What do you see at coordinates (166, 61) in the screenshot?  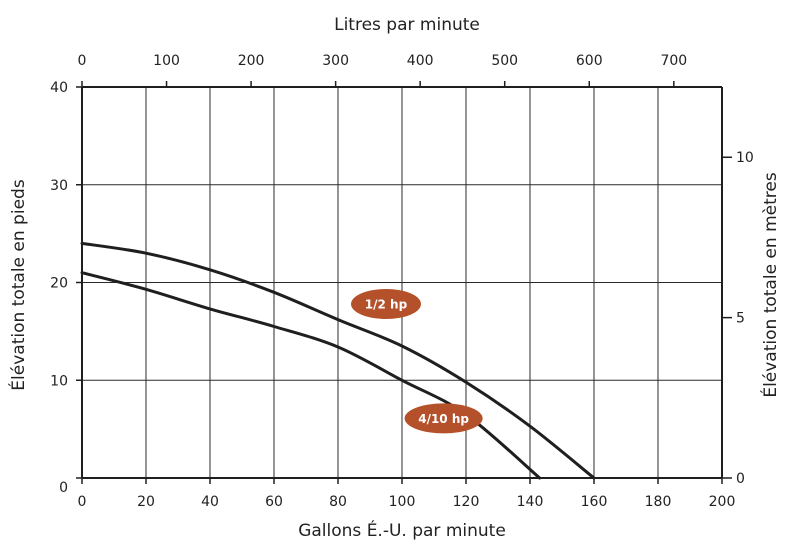 I see `x2-tick-label: 100` at bounding box center [166, 61].